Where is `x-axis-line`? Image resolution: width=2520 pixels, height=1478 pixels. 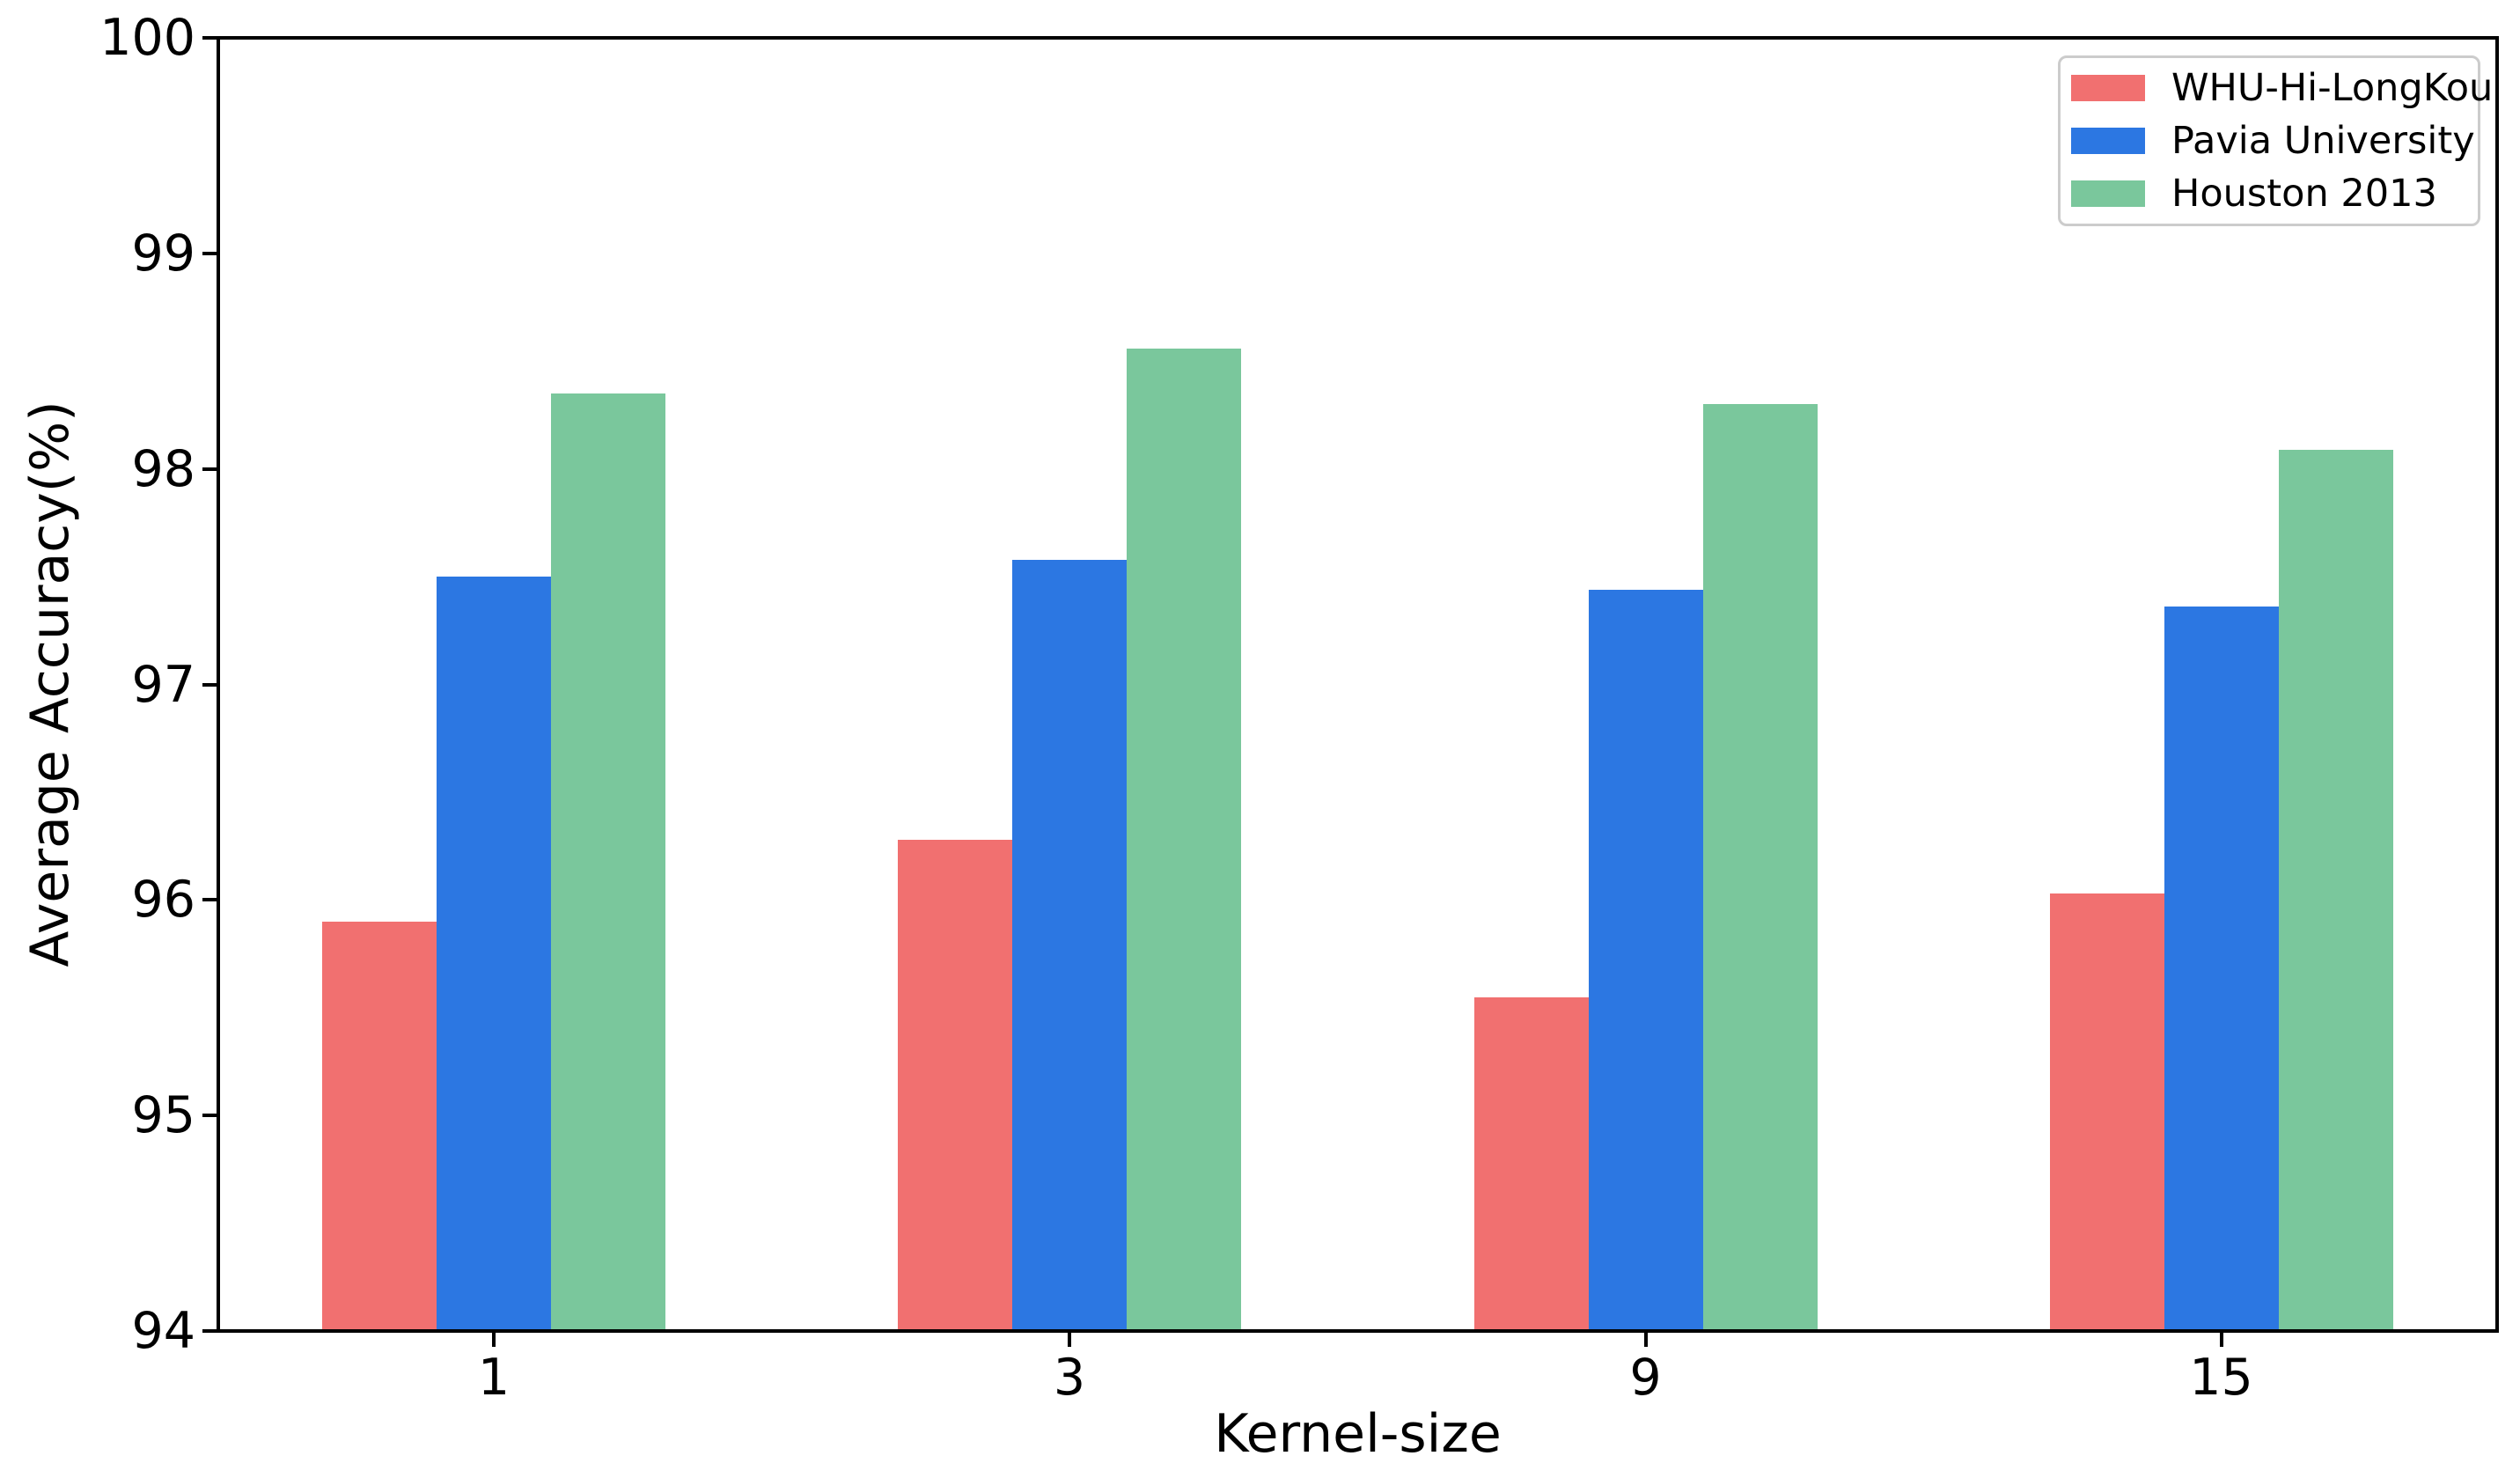 x-axis-line is located at coordinates (1358, 1331).